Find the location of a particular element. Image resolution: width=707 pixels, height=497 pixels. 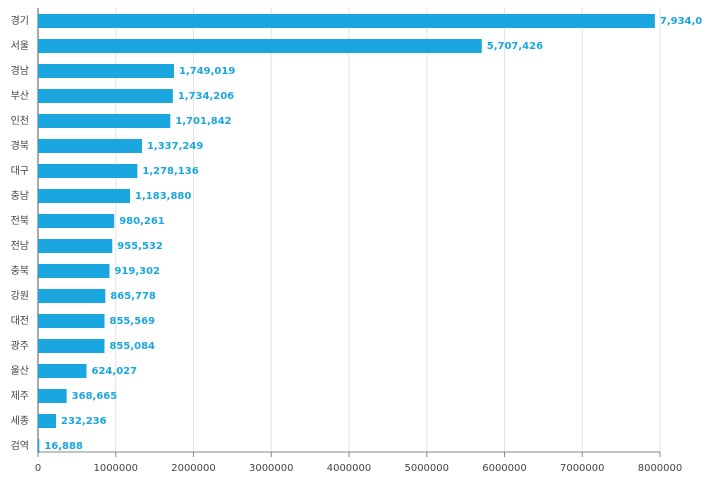

value-label: 865,778 is located at coordinates (133, 296).